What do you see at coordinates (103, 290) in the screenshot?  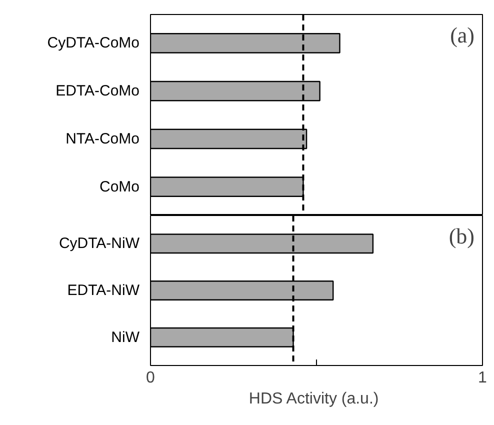 I see `y-tick-label: EDTA-NiW` at bounding box center [103, 290].